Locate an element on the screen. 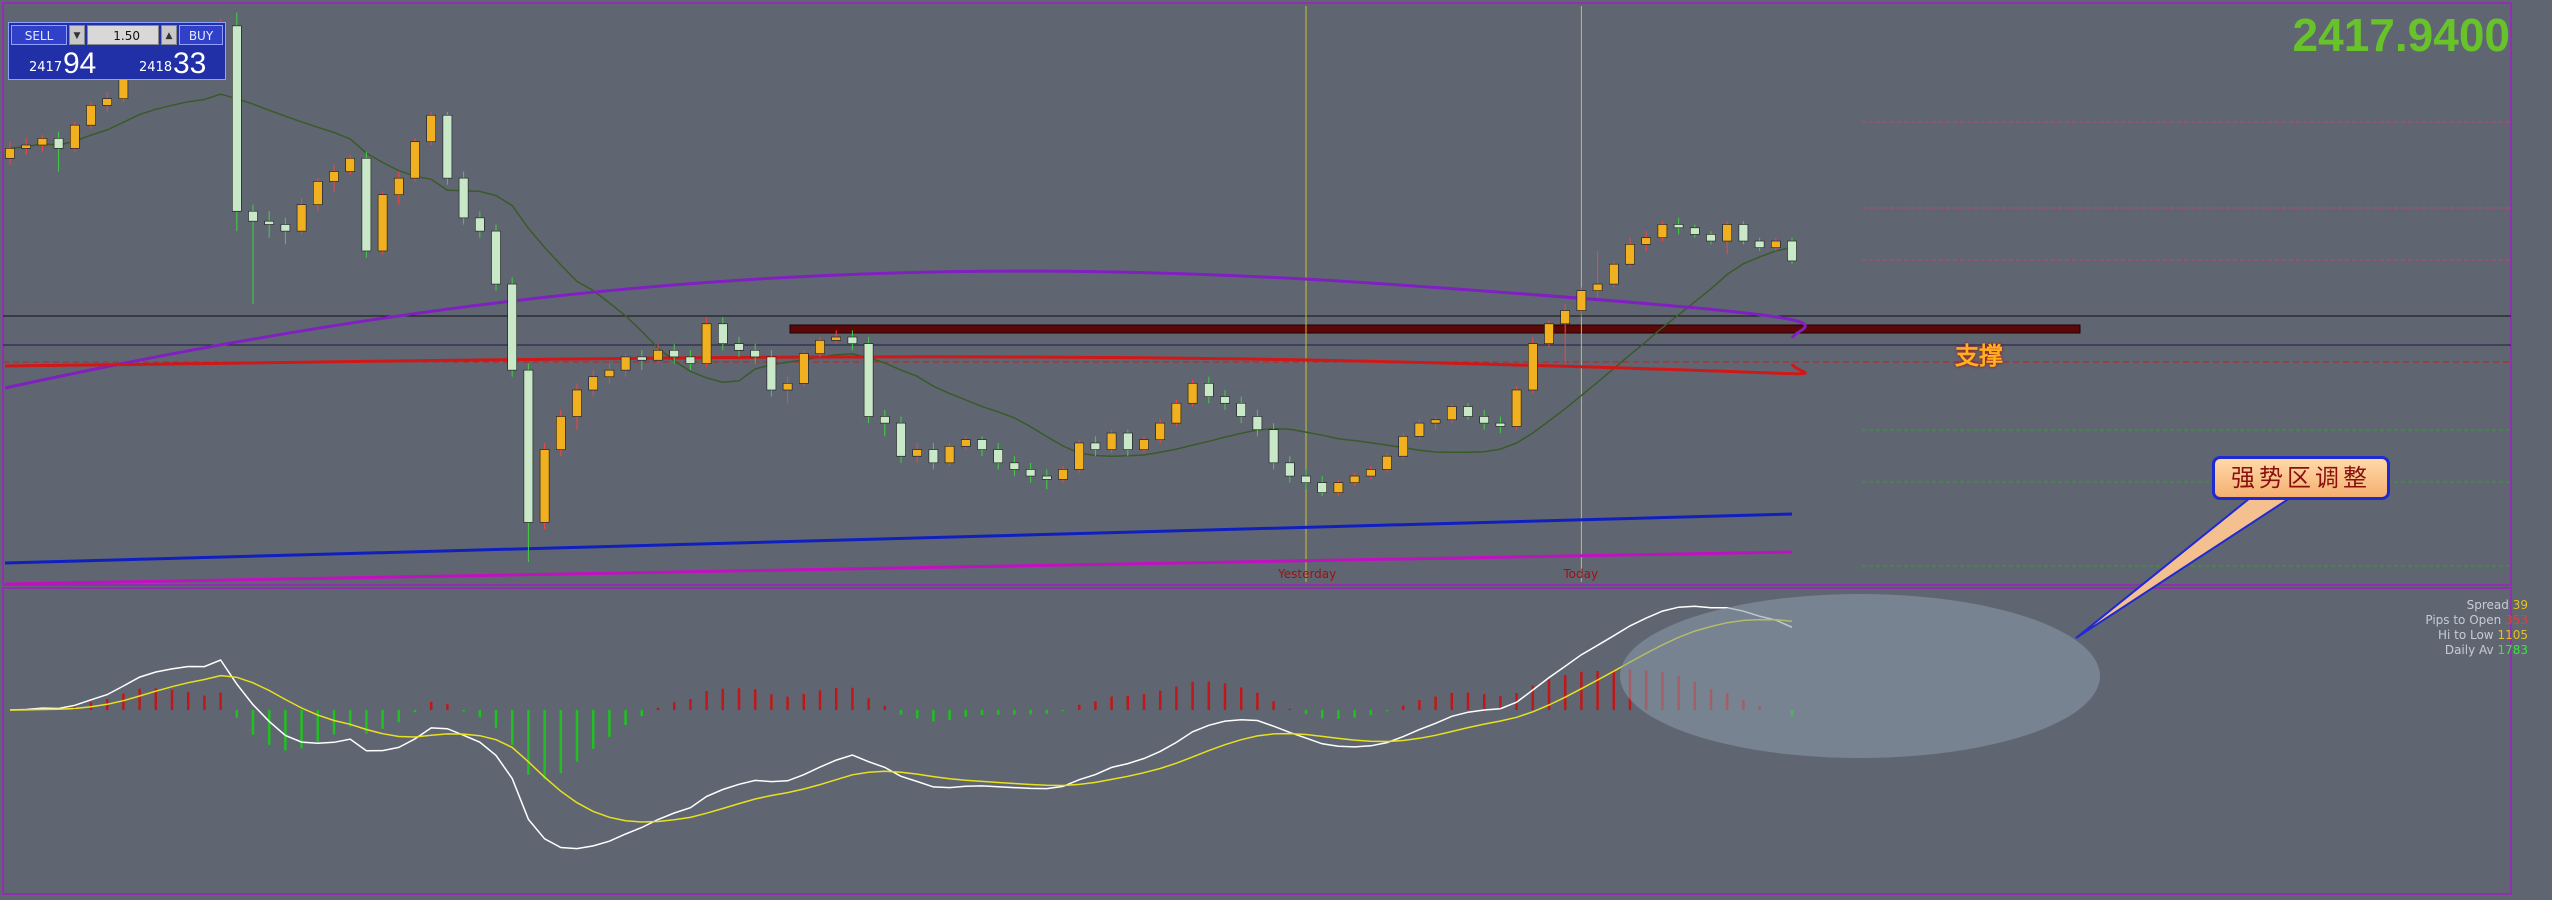 Image resolution: width=2552 pixels, height=900 pixels. lot-size-input: 1.50 is located at coordinates (123, 35).